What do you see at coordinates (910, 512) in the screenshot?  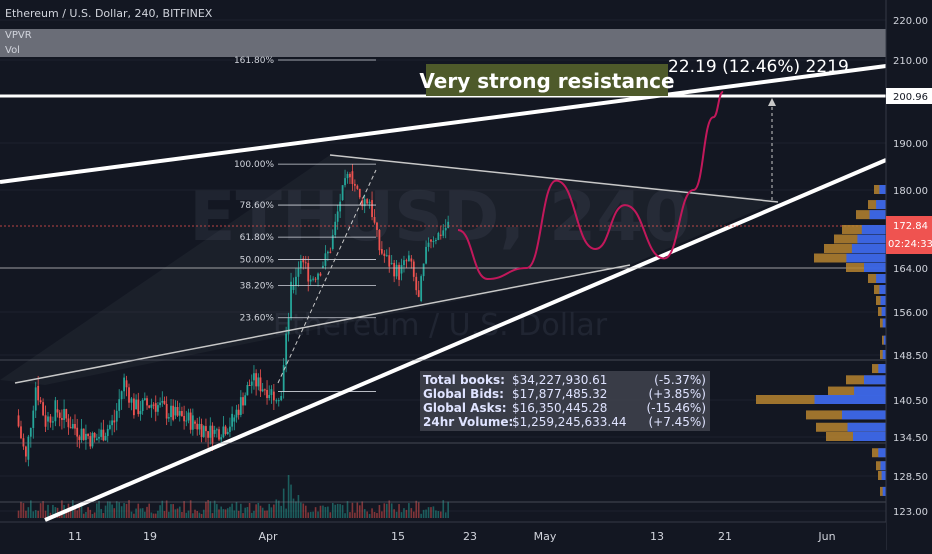 I see `y-axis-tick-label: 123.00` at bounding box center [910, 512].